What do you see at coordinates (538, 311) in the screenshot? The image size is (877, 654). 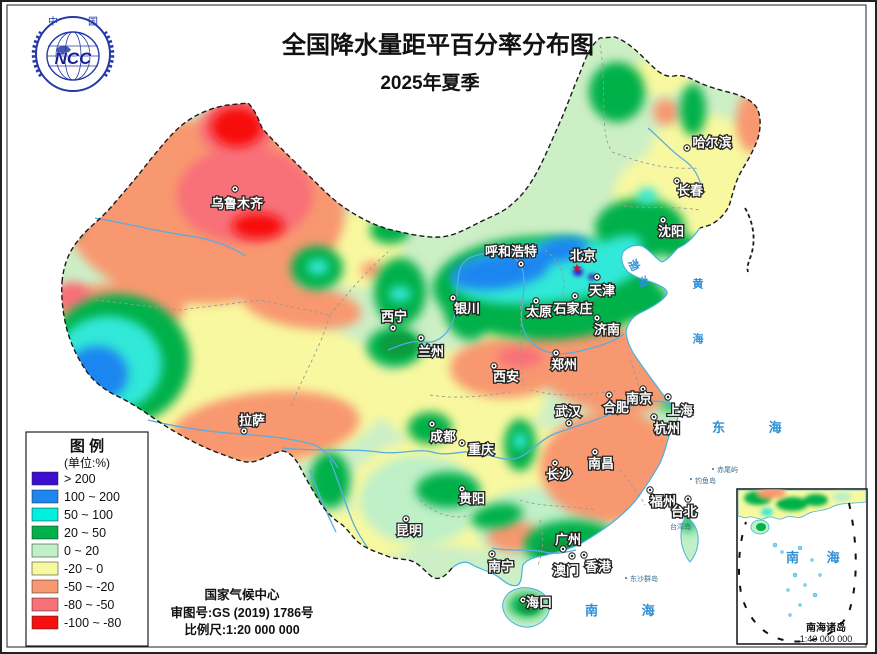 I see `svg-text: 太原` at bounding box center [538, 311].